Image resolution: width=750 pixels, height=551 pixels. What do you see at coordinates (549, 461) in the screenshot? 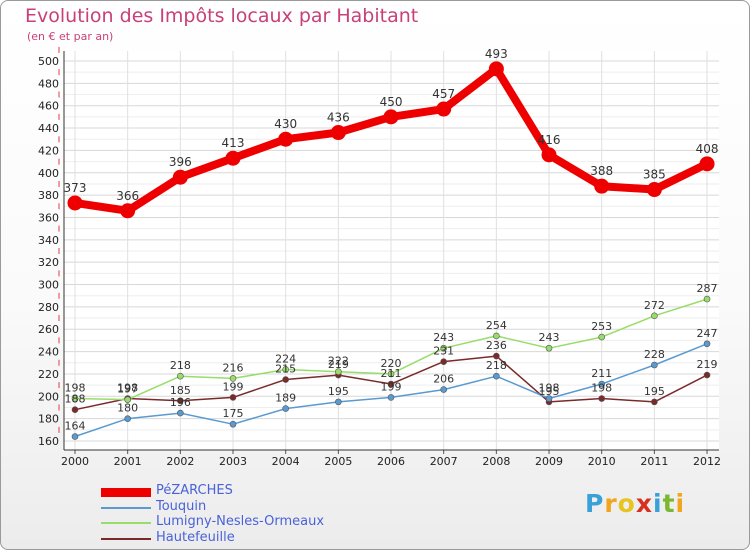
I see `x-tick-label: 2009` at bounding box center [549, 461].